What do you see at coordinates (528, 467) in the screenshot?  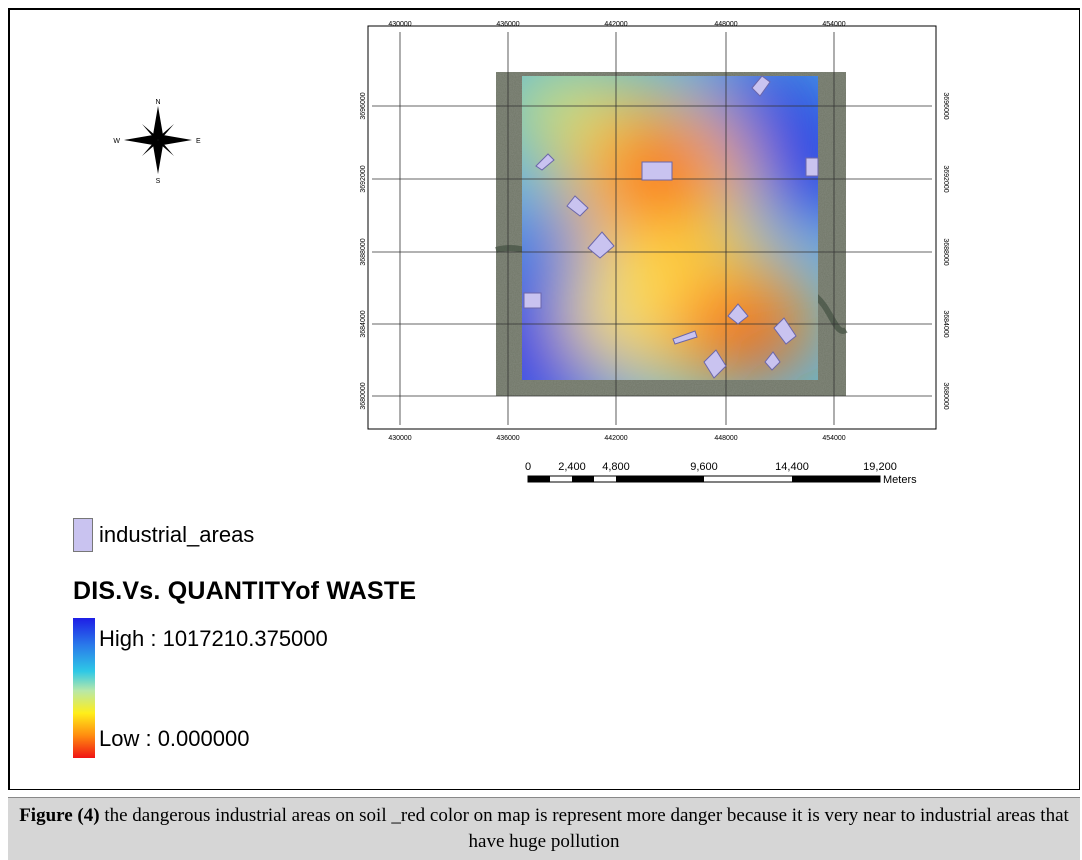 I see `svg-text: 0` at bounding box center [528, 467].